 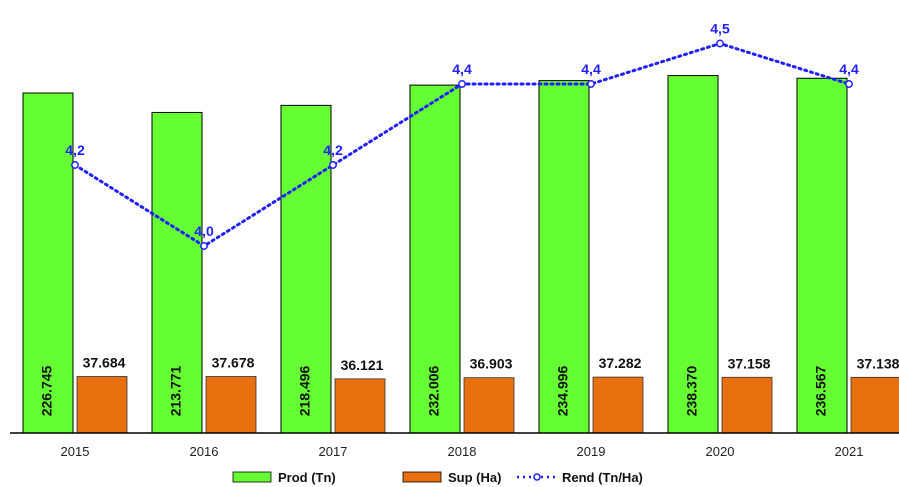 I want to click on rend-point-2015, so click(x=75, y=165).